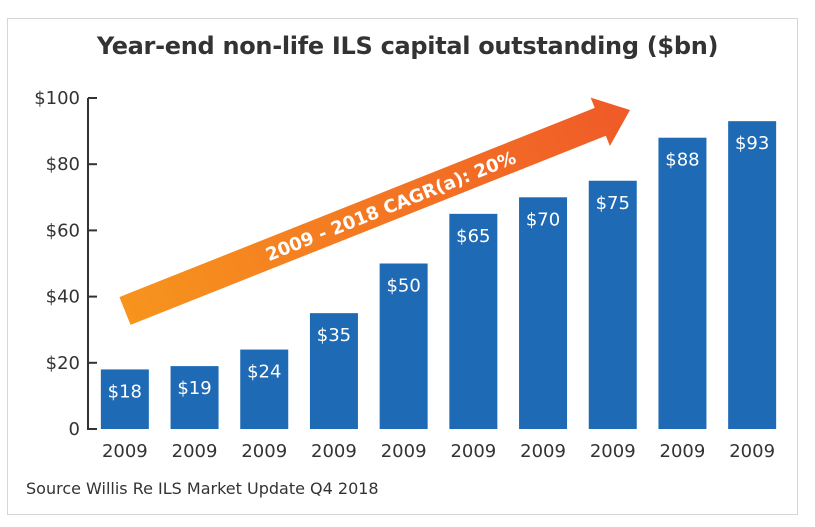  Describe the element at coordinates (403, 286) in the screenshot. I see `bar-data-label: $50` at that location.